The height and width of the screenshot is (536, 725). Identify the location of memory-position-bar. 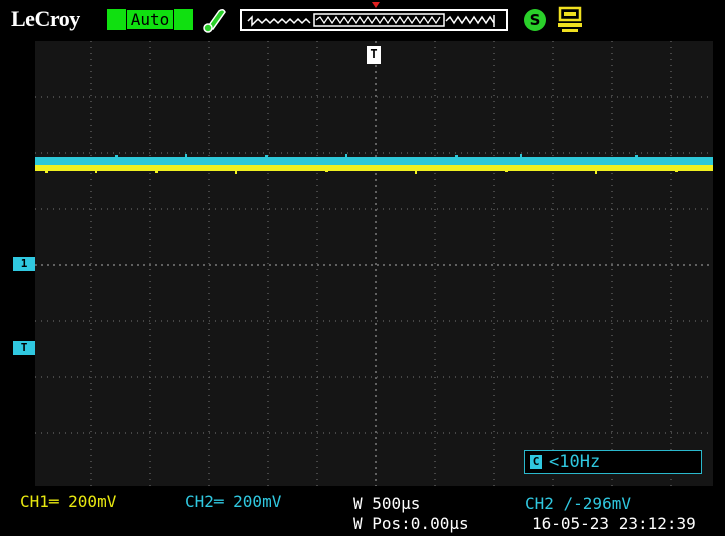
(374, 20).